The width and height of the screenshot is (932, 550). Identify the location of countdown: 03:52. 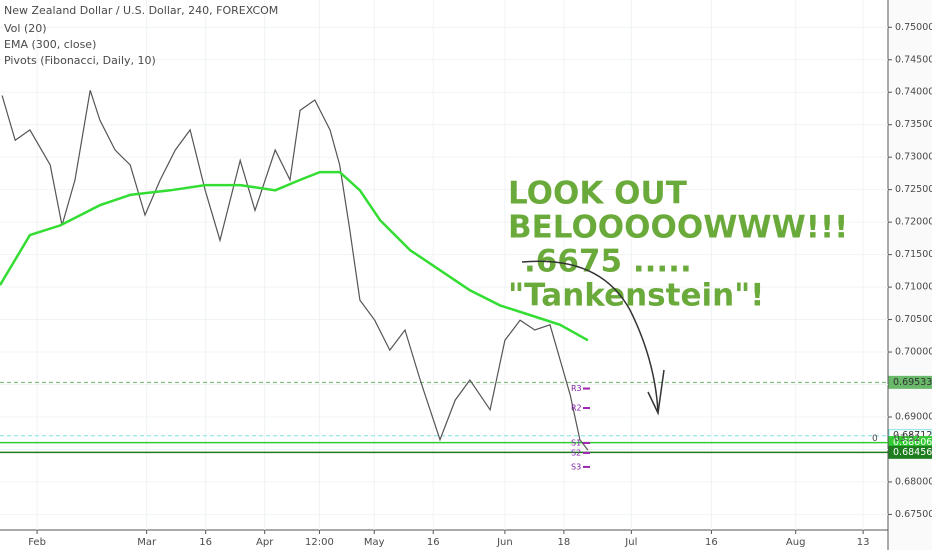
(907, 439).